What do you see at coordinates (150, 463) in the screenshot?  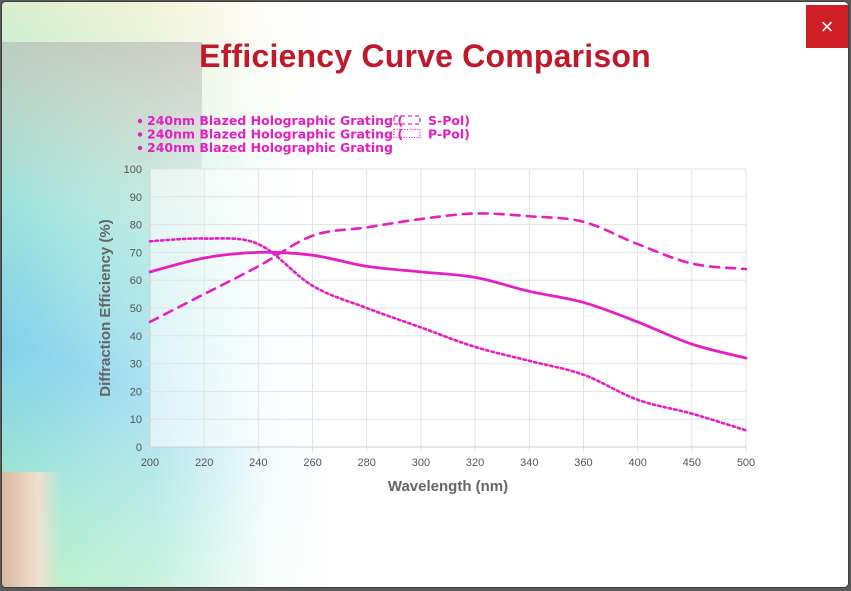 I see `x-tick-label: 200` at bounding box center [150, 463].